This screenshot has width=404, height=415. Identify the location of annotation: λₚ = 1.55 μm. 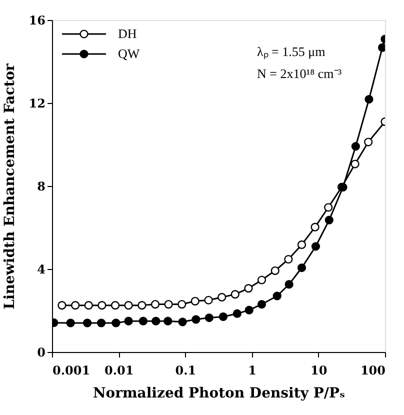
(291, 52).